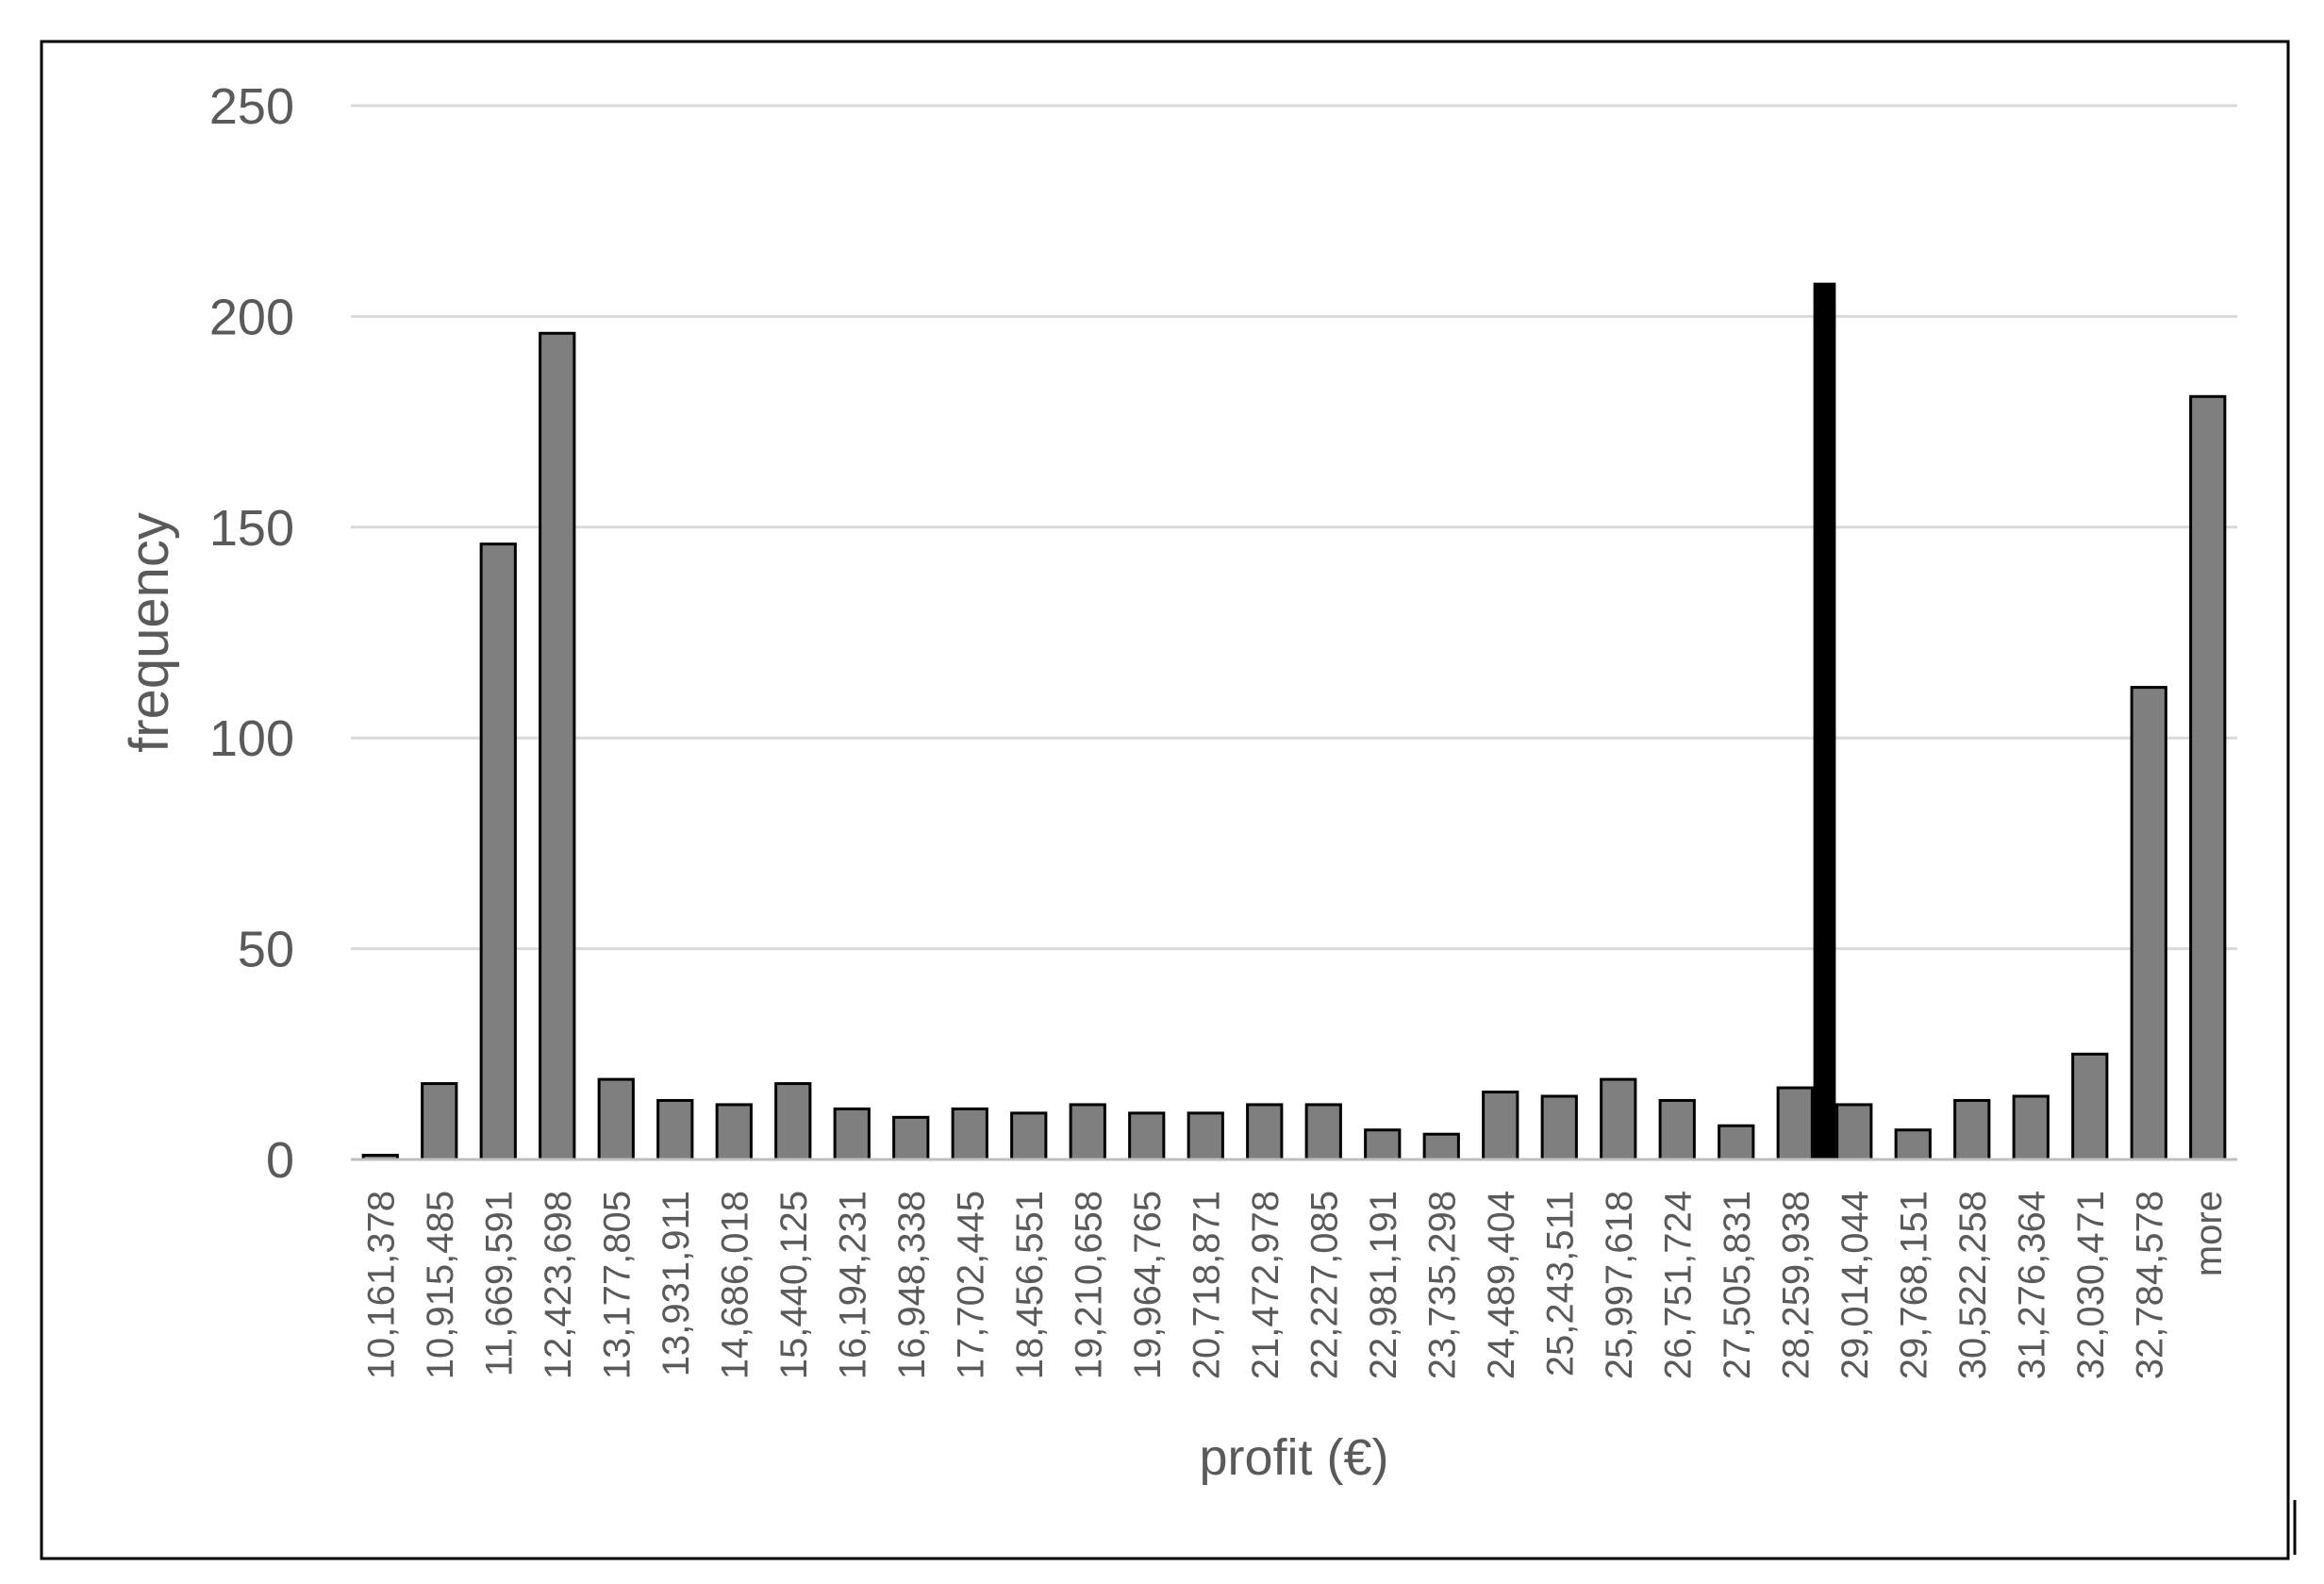 The image size is (2324, 1584). Describe the element at coordinates (280, 1160) in the screenshot. I see `y-tick-label: 0` at that location.